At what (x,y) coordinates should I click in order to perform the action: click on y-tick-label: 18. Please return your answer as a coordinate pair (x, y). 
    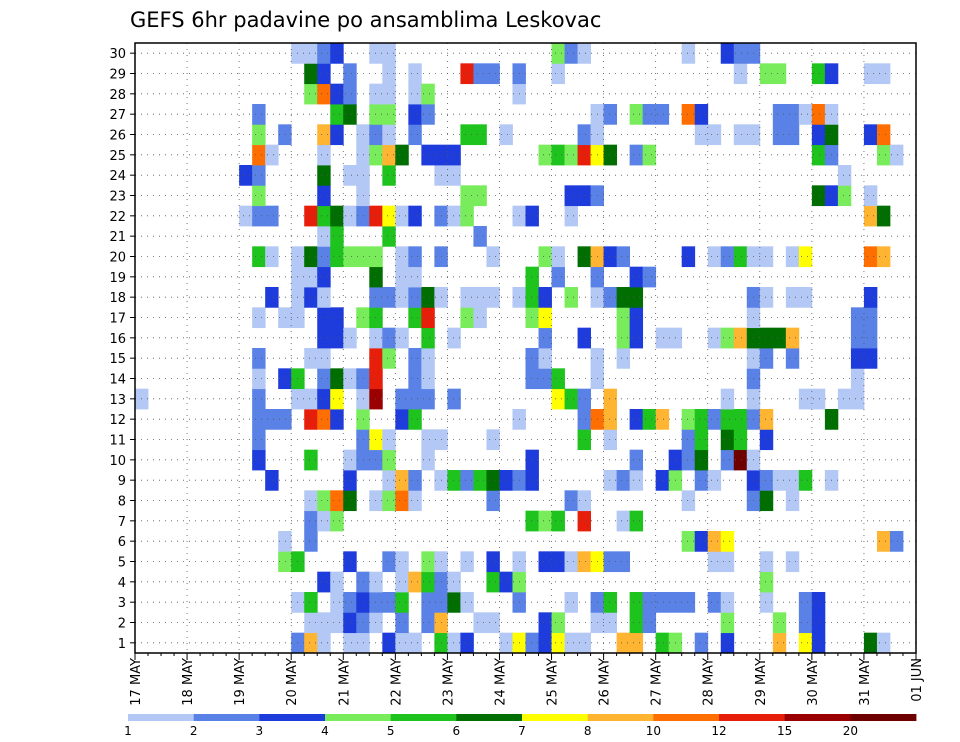
    Looking at the image, I should click on (117, 298).